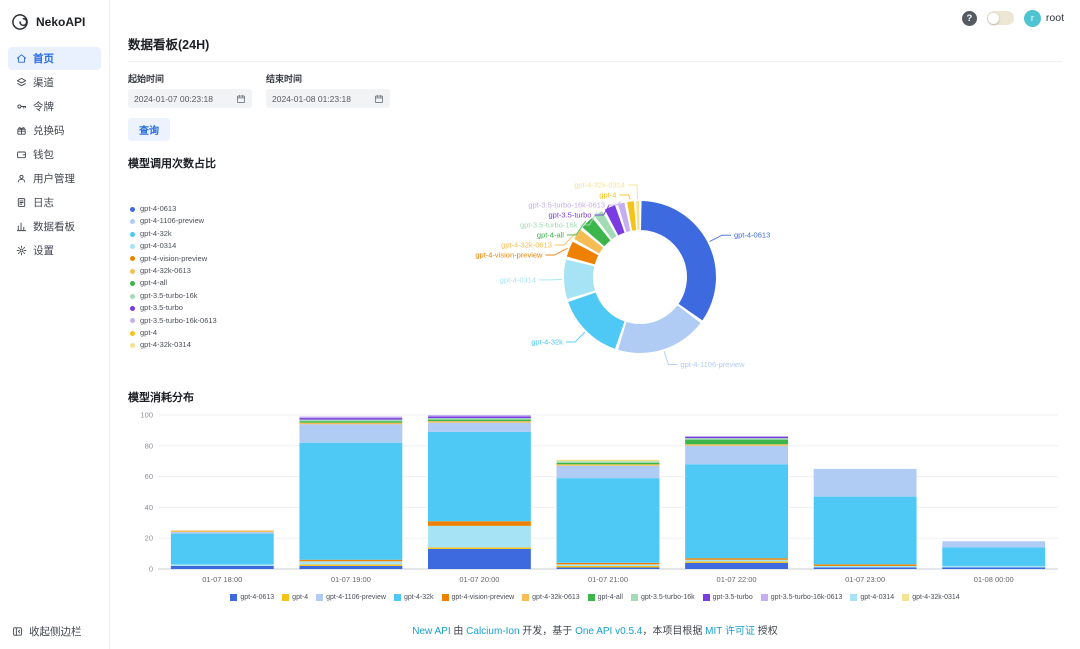  I want to click on svg-text: gpt-3.5-turbo-16k-0613, so click(566, 205).